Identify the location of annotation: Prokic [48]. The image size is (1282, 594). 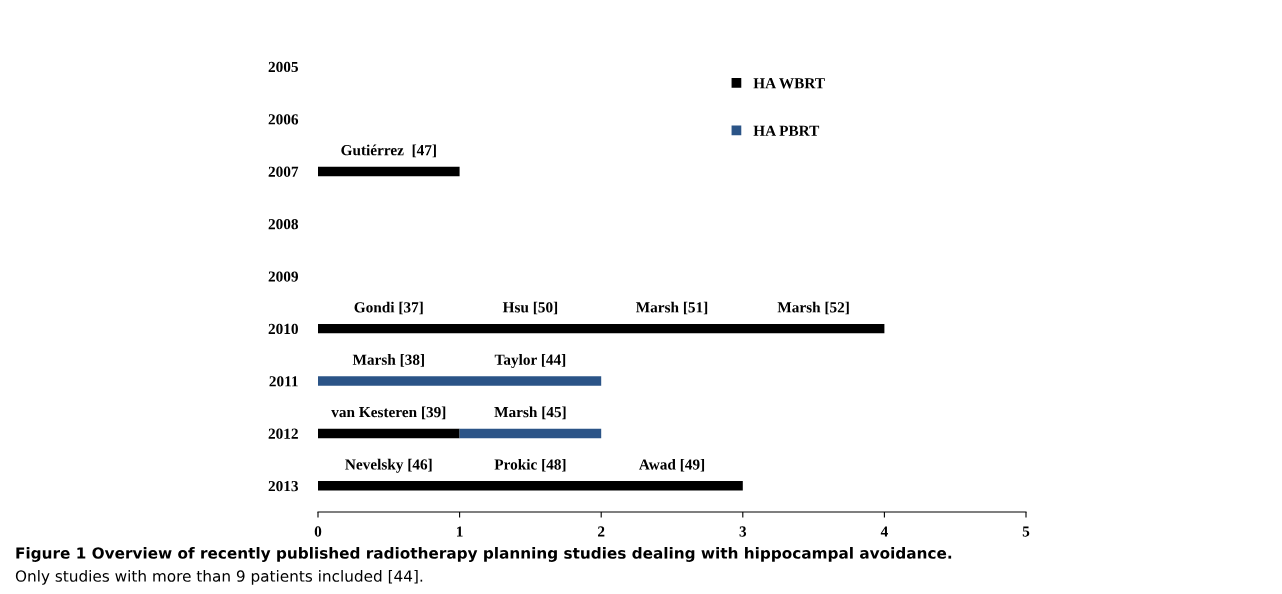
(530, 465).